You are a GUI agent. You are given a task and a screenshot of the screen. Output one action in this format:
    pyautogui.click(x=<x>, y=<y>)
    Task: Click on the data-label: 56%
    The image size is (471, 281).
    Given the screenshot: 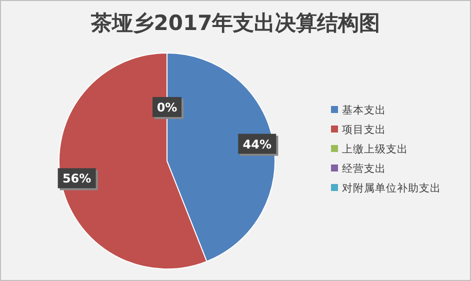 What is the action you would take?
    pyautogui.click(x=77, y=179)
    